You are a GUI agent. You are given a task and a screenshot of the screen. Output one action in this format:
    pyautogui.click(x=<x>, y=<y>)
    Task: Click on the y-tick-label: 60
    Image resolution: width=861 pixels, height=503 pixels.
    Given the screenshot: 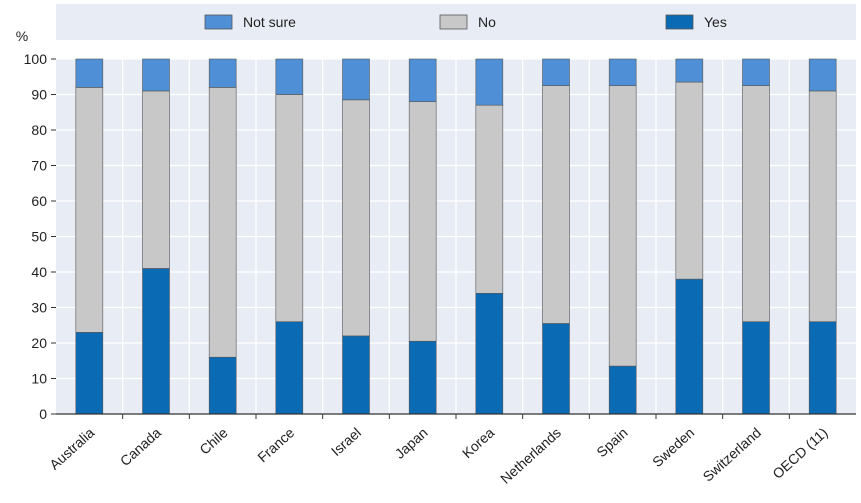 What is the action you would take?
    pyautogui.click(x=39, y=201)
    